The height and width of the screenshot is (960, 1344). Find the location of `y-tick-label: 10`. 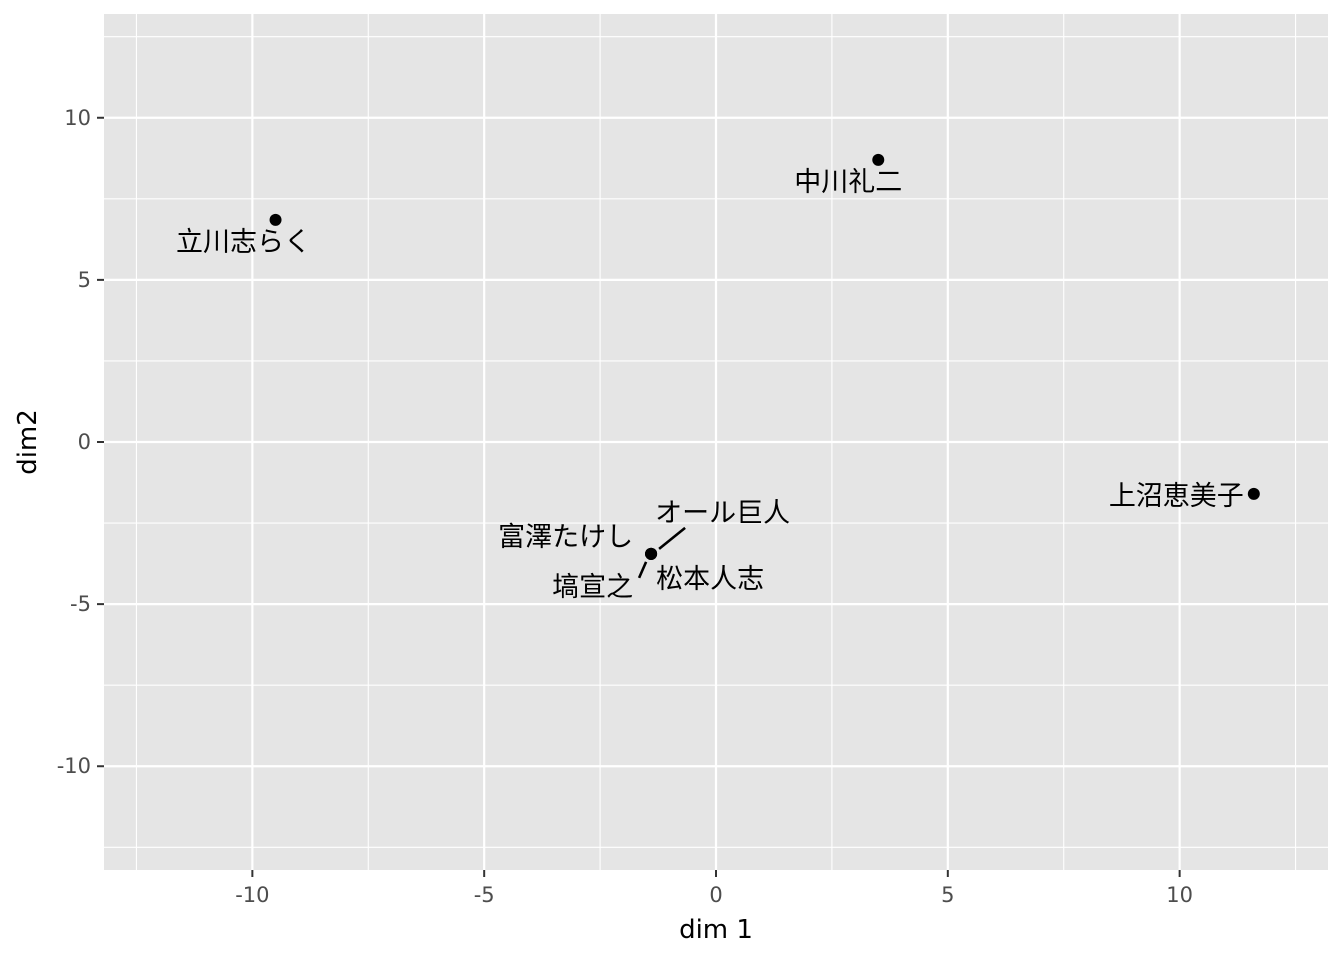

y-tick-label: 10 is located at coordinates (77, 118).